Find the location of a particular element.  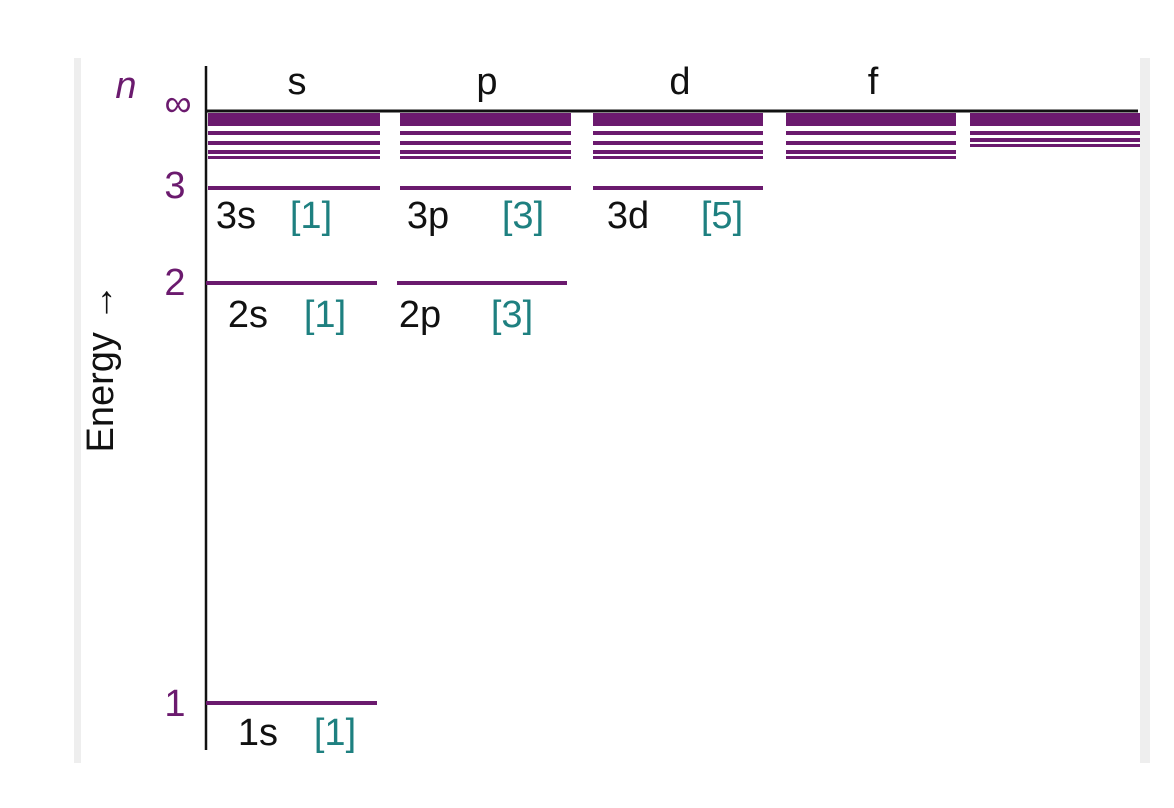

p-stack is located at coordinates (485, 136).